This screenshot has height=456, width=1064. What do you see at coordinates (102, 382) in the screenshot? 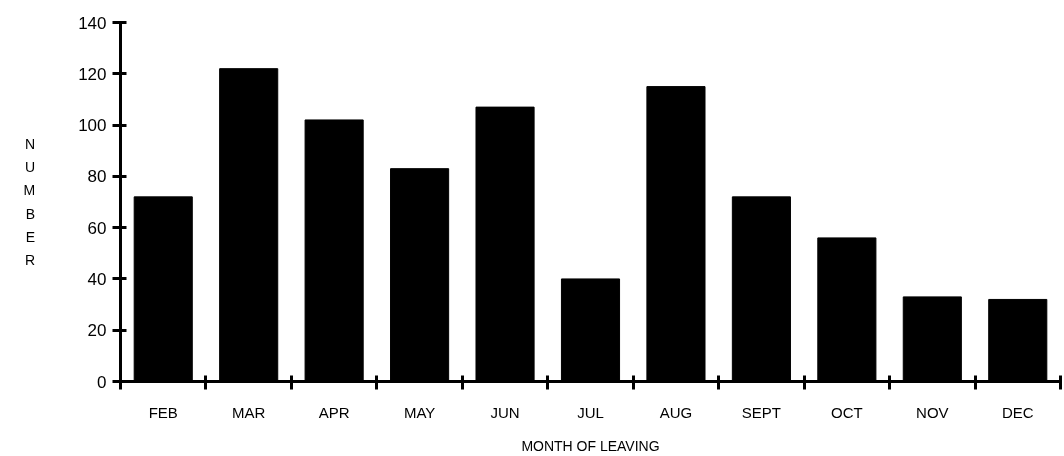
I see `y-tick-label: 0` at bounding box center [102, 382].